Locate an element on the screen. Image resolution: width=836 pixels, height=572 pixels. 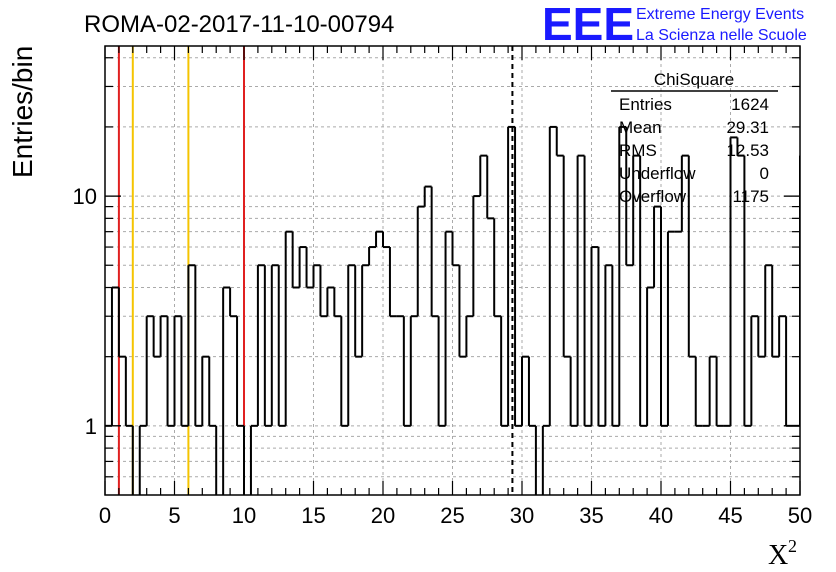
y-tick-labels: 1 10 is located at coordinates (85, 311).